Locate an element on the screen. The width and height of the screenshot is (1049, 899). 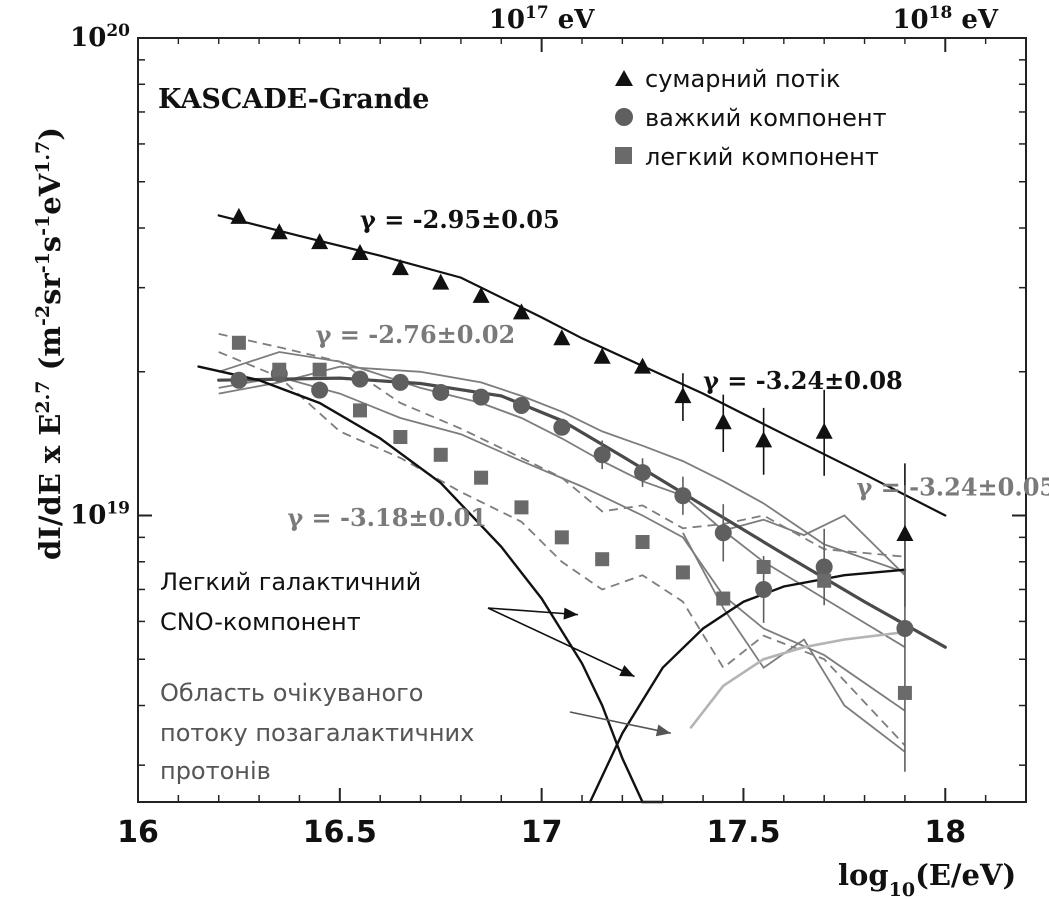
top-tick-label-0: 1017 eV is located at coordinates (542, 19).